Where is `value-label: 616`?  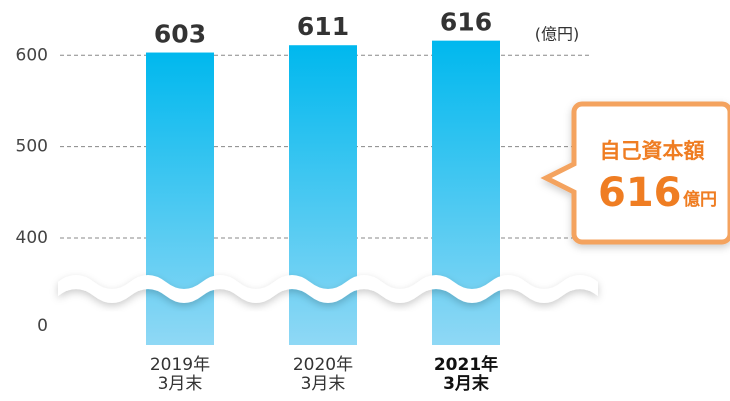 value-label: 616 is located at coordinates (466, 22).